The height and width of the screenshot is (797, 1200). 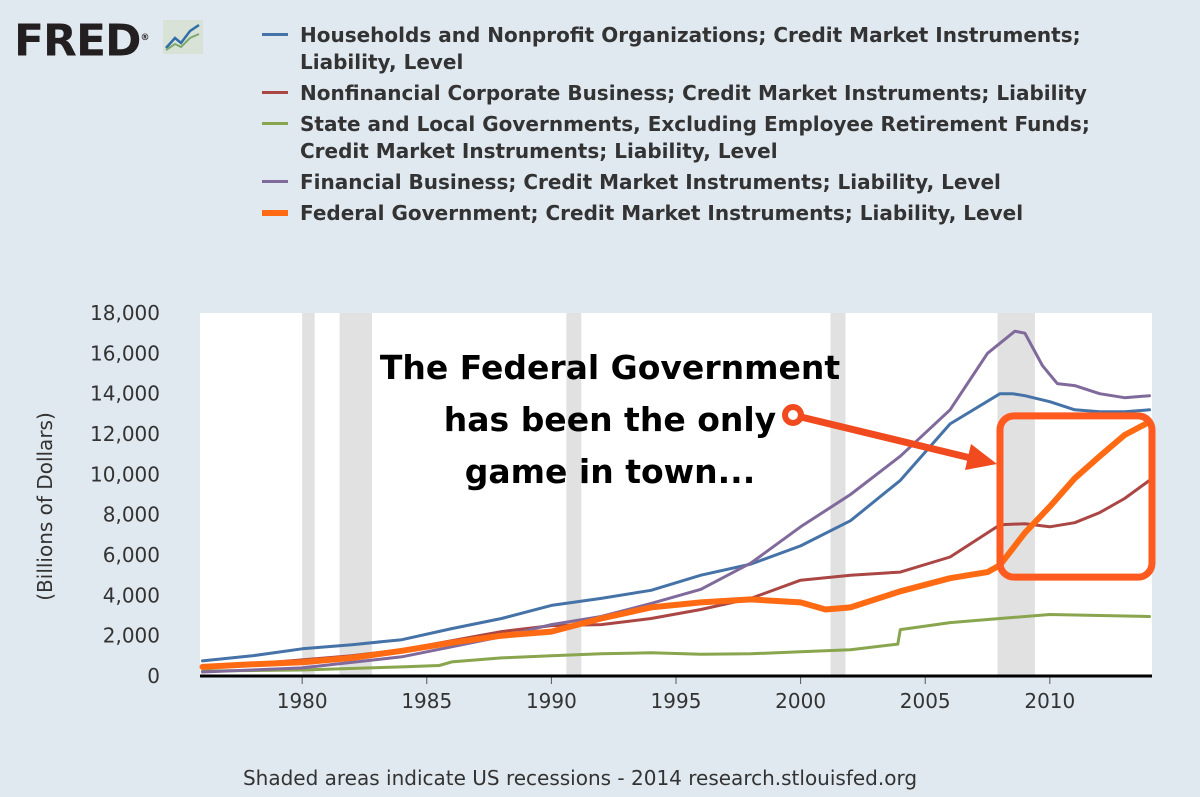 What do you see at coordinates (981, 457) in the screenshot?
I see `arrow-head` at bounding box center [981, 457].